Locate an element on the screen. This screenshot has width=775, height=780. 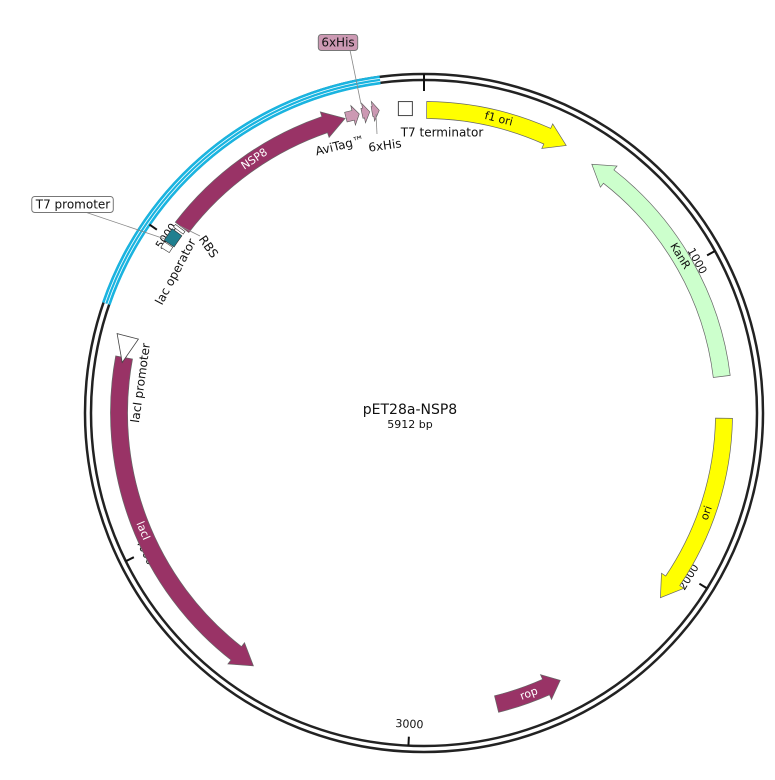
annotation: lacI promoter is located at coordinates (140, 383).